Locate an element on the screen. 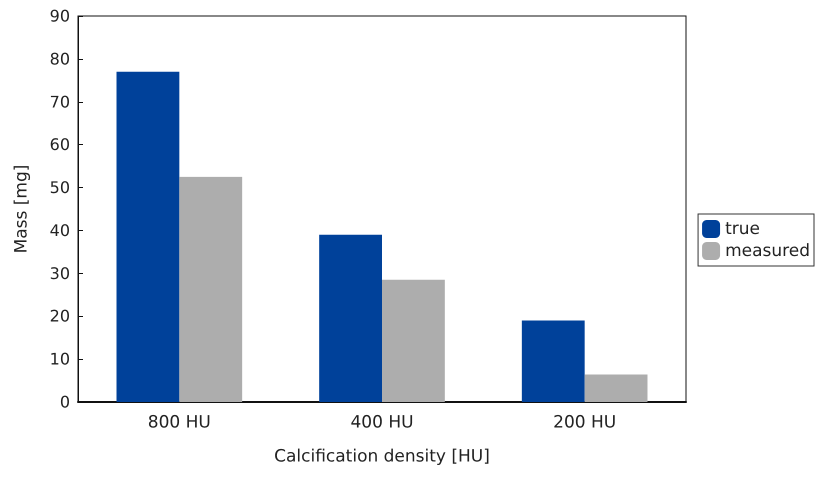 The width and height of the screenshot is (816, 480). x-tick-label: 200 HU is located at coordinates (584, 422).